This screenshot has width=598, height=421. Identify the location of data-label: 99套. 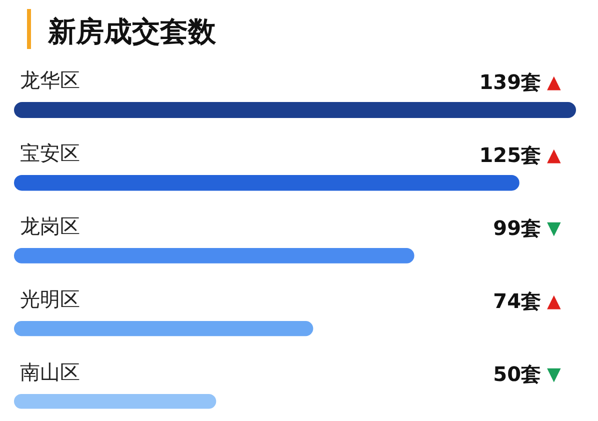
(517, 228).